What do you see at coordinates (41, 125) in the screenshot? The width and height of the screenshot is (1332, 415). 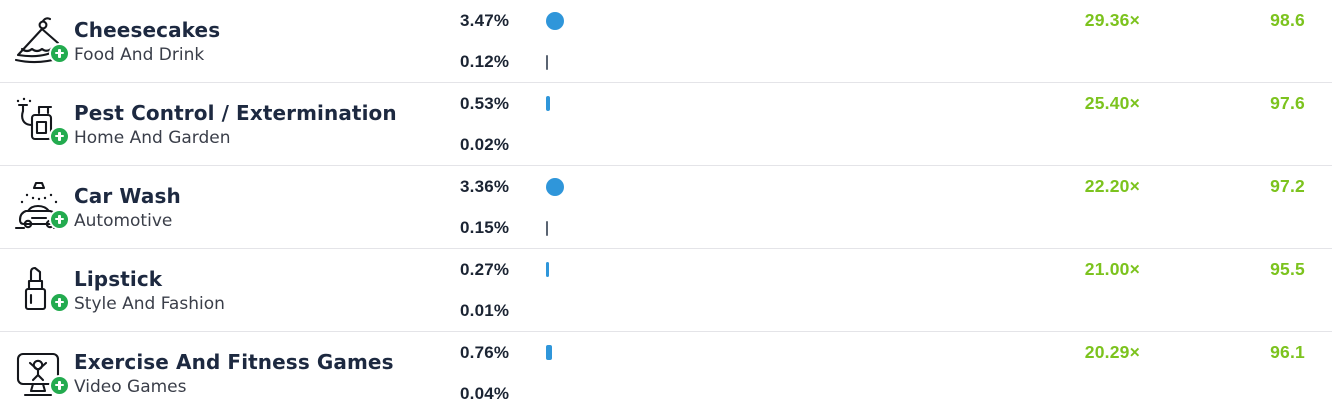 I see `pest-control-icon` at bounding box center [41, 125].